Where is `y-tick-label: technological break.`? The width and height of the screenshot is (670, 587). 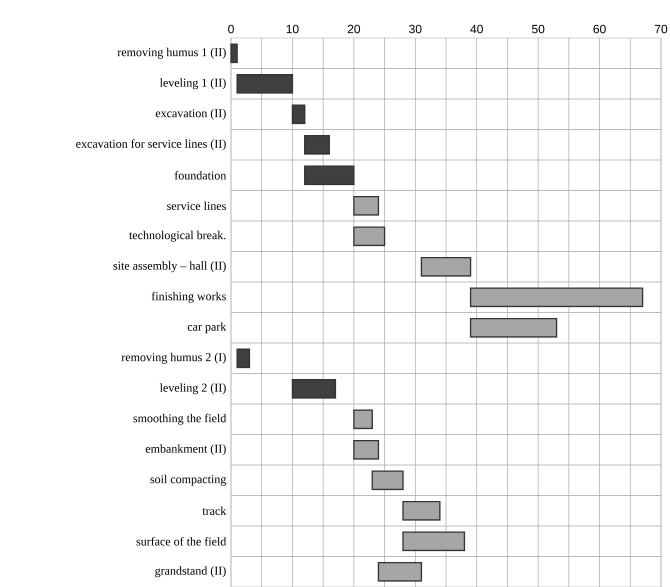 y-tick-label: technological break. is located at coordinates (177, 236).